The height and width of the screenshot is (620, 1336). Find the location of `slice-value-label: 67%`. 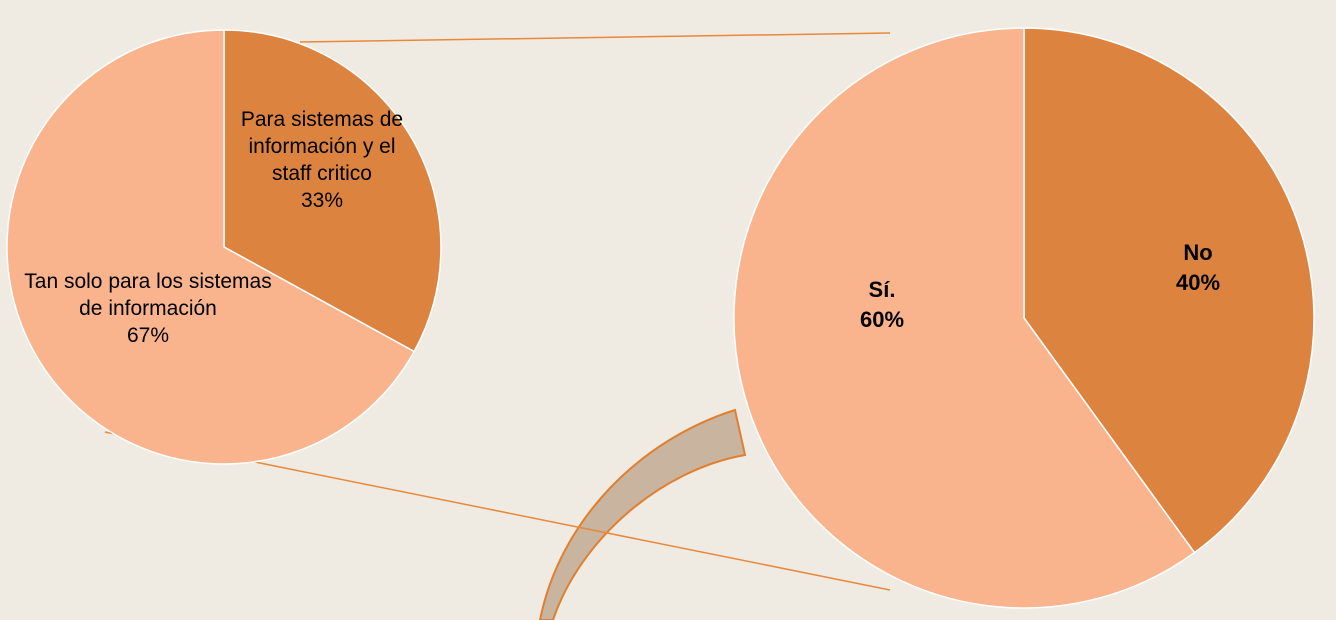

slice-value-label: 67% is located at coordinates (148, 335).